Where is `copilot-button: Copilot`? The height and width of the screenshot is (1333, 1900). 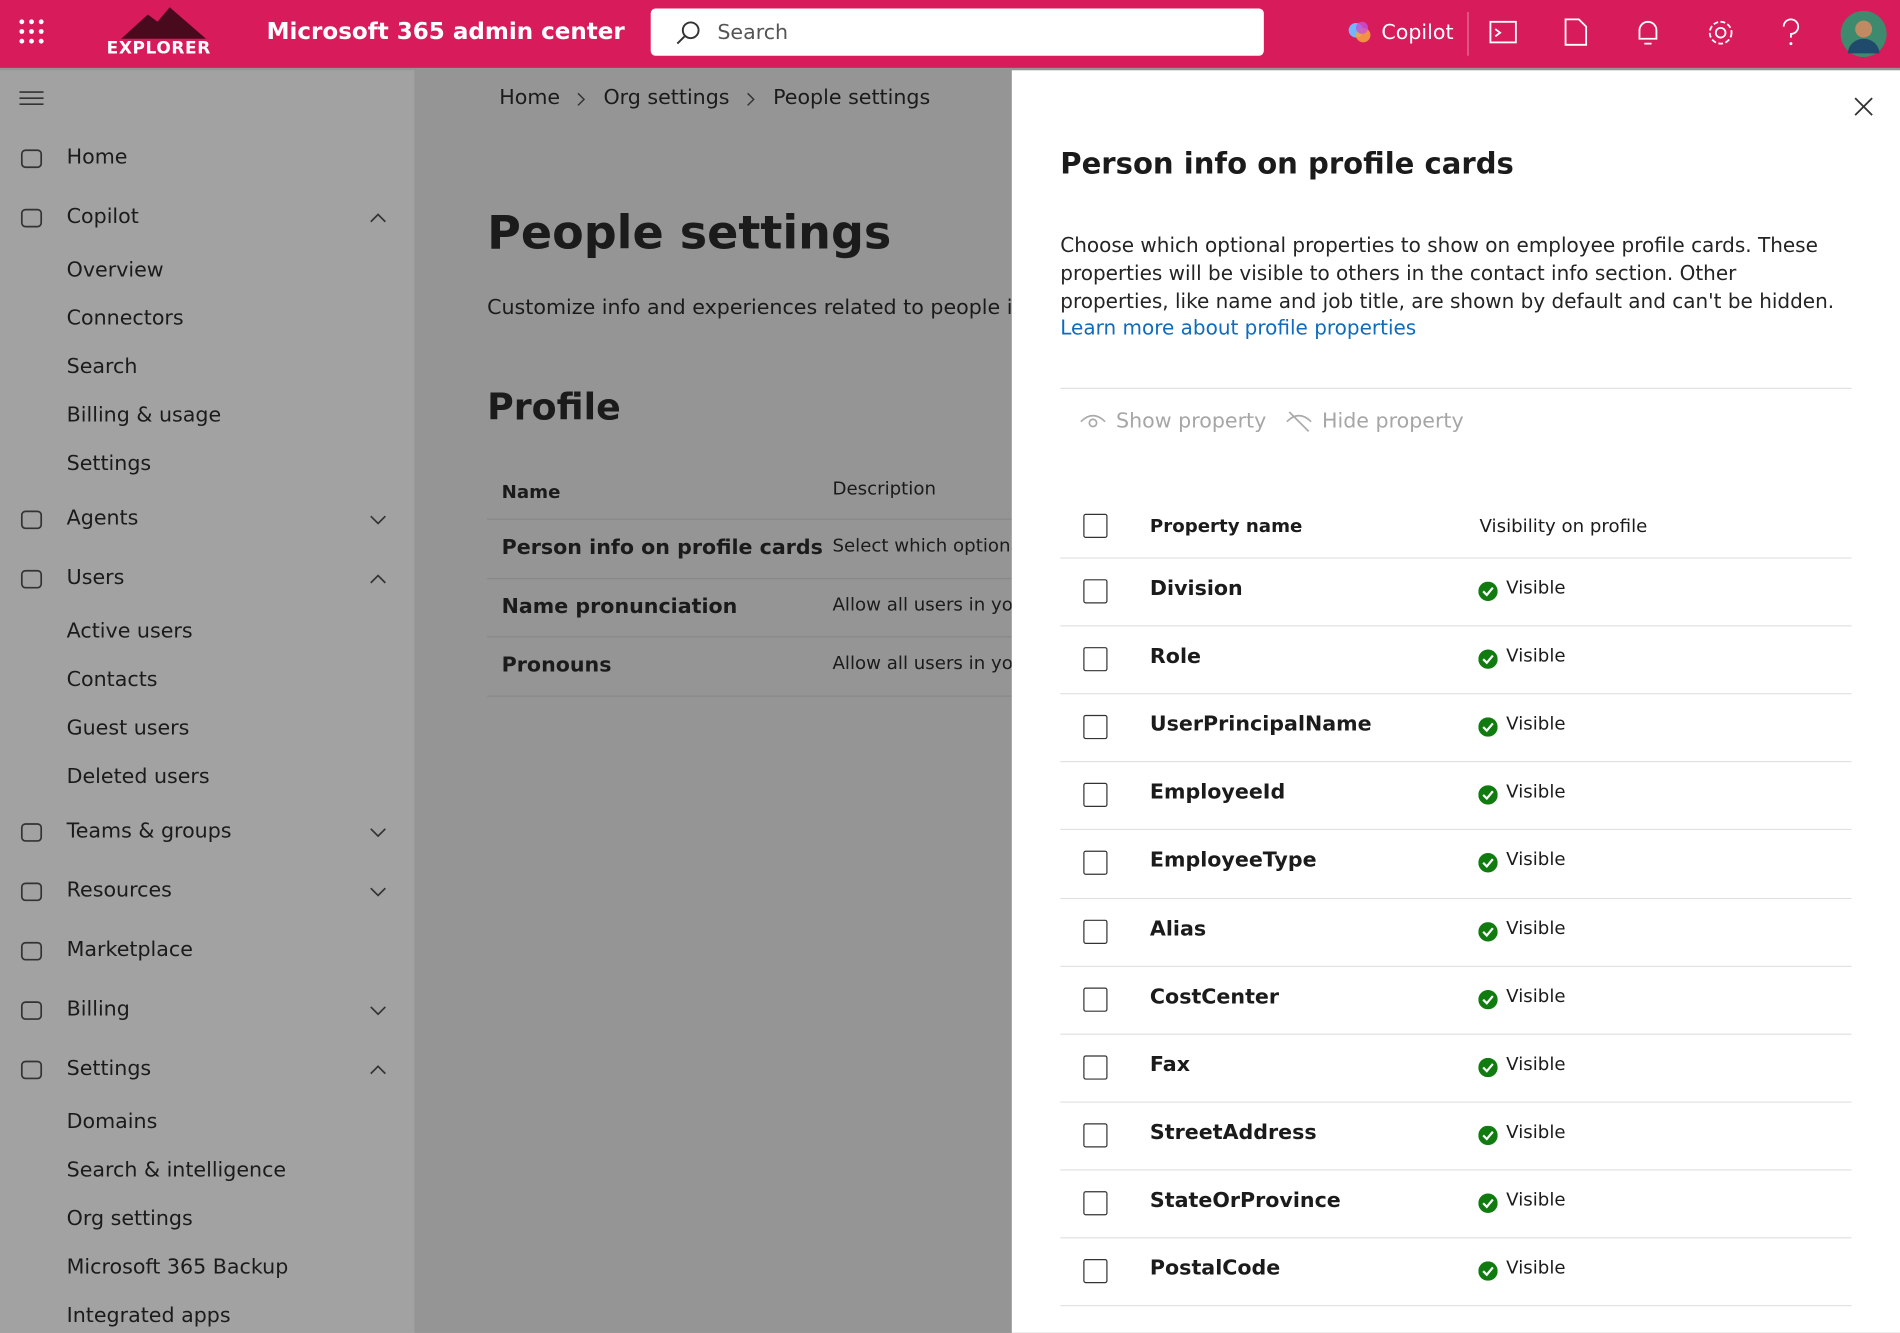
copilot-button: Copilot is located at coordinates (1417, 32).